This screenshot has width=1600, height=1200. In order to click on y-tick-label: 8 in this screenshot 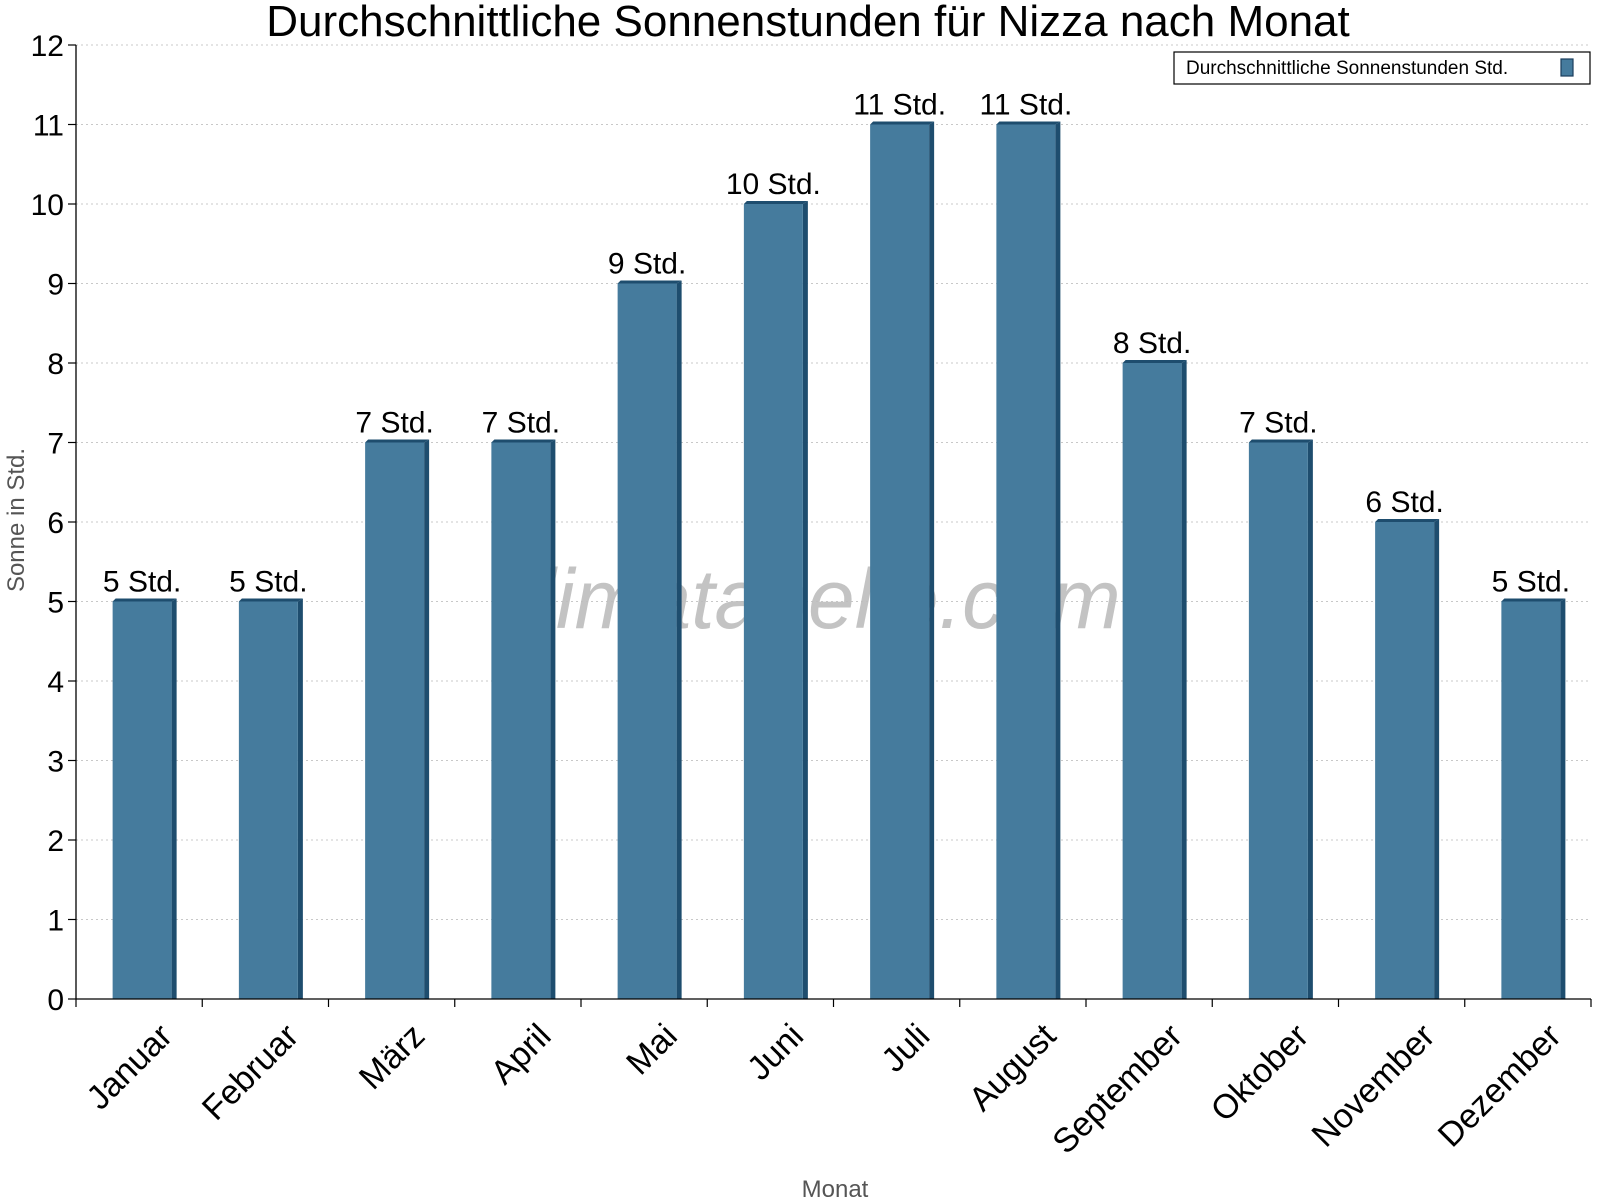, I will do `click(55, 364)`.